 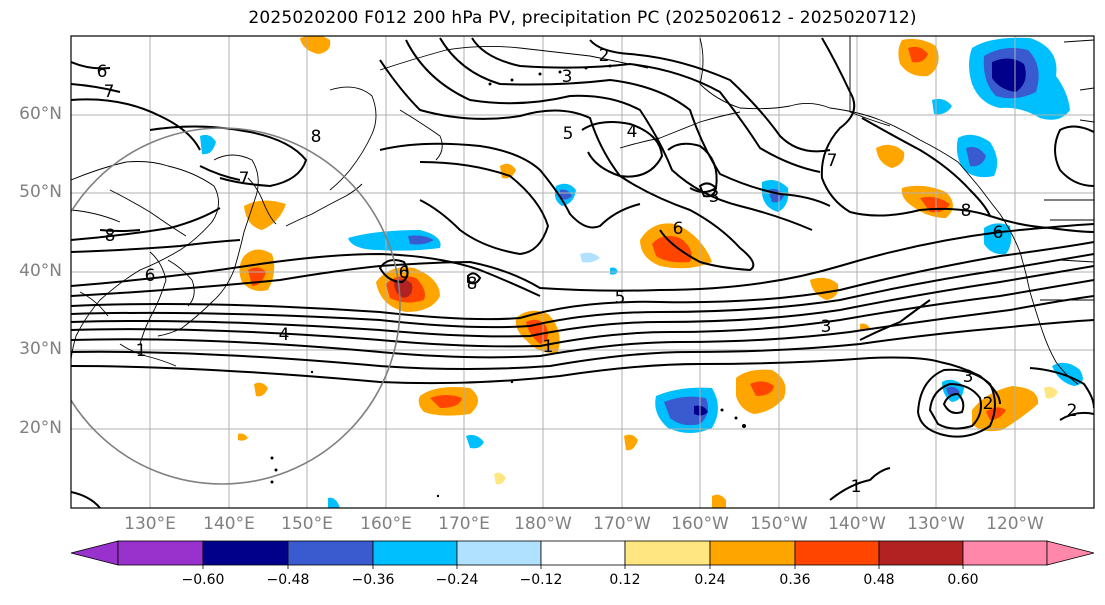 What do you see at coordinates (307, 524) in the screenshot?
I see `lon-label: 150°E` at bounding box center [307, 524].